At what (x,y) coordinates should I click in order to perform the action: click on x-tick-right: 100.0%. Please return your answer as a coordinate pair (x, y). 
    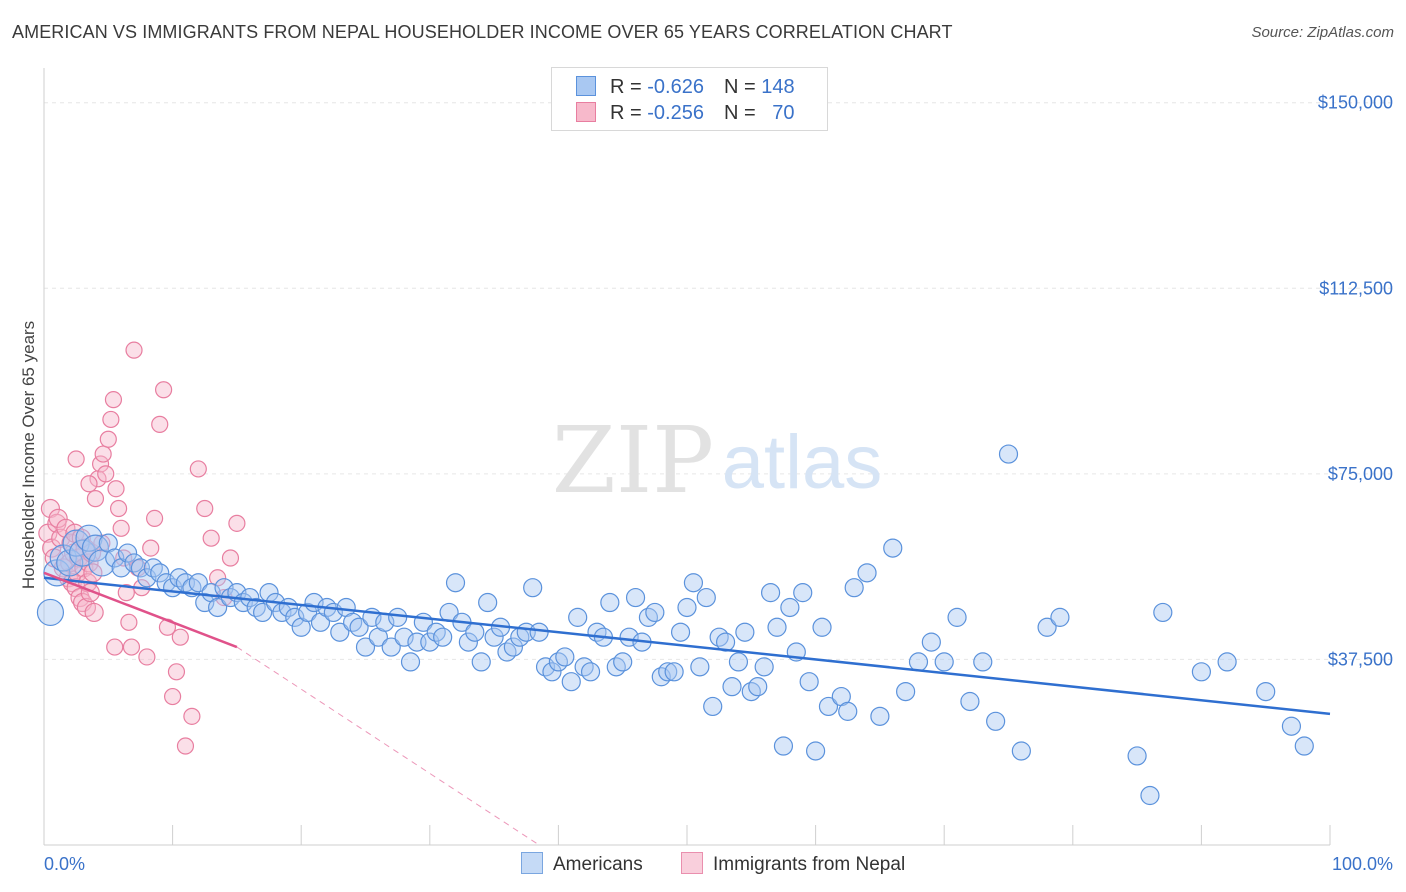
    Looking at the image, I should click on (1362, 864).